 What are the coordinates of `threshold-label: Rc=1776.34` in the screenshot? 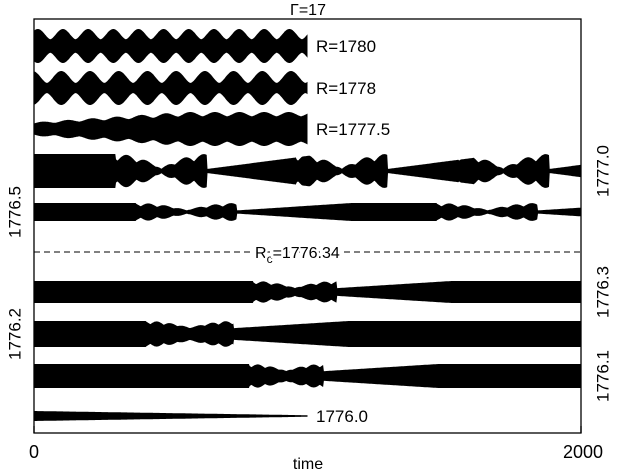 It's located at (297, 255).